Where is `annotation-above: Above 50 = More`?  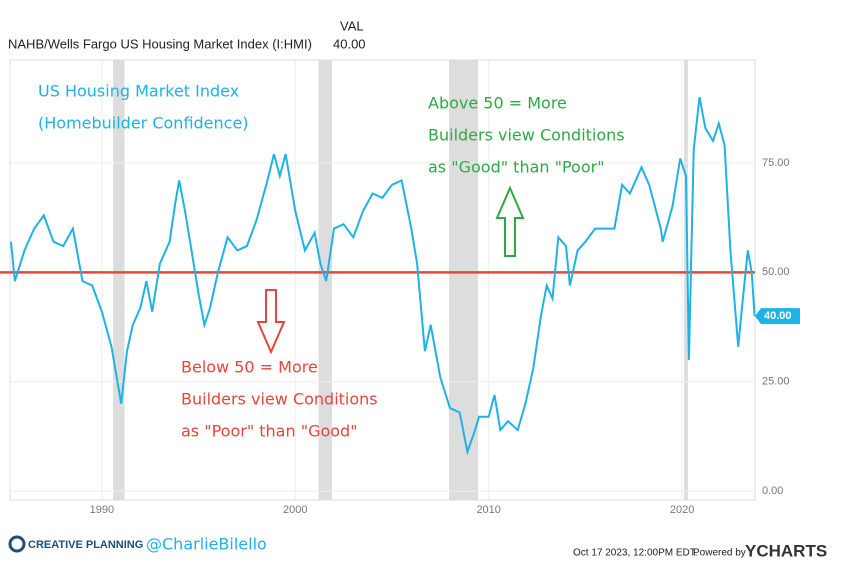 annotation-above: Above 50 = More is located at coordinates (497, 103).